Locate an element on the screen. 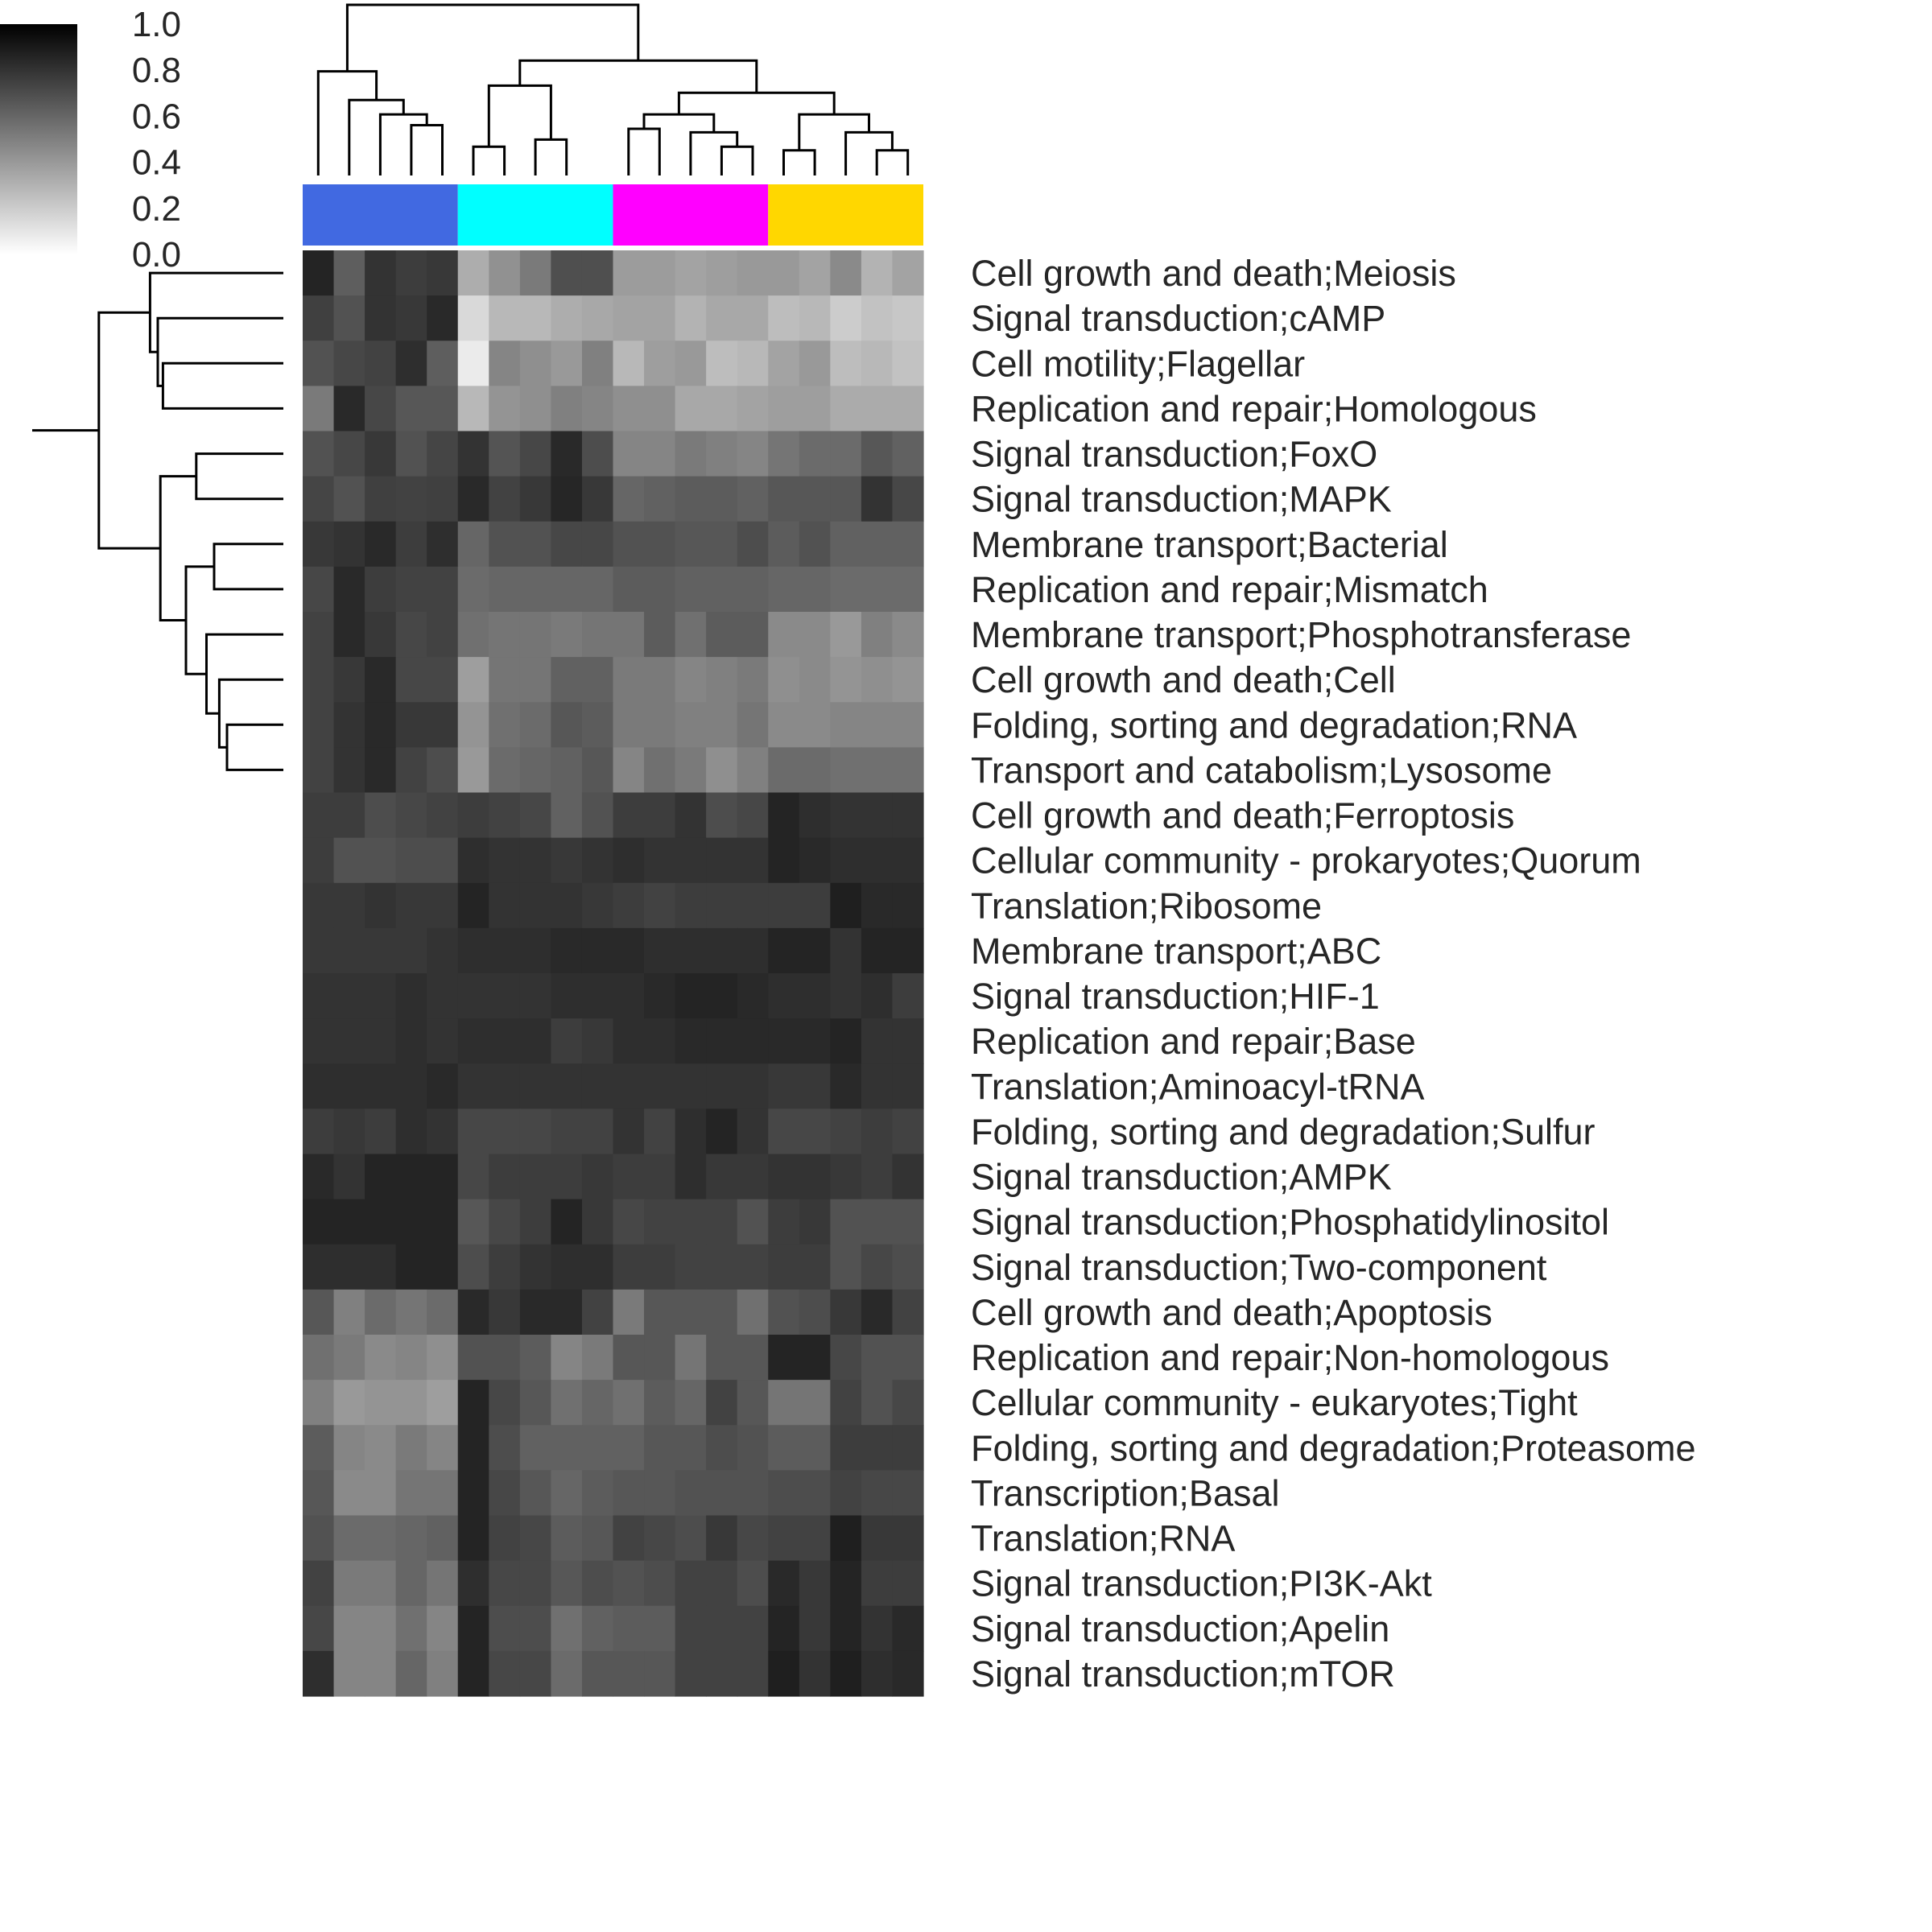  row-label: Signal transduction;FoxO is located at coordinates (1174, 454).